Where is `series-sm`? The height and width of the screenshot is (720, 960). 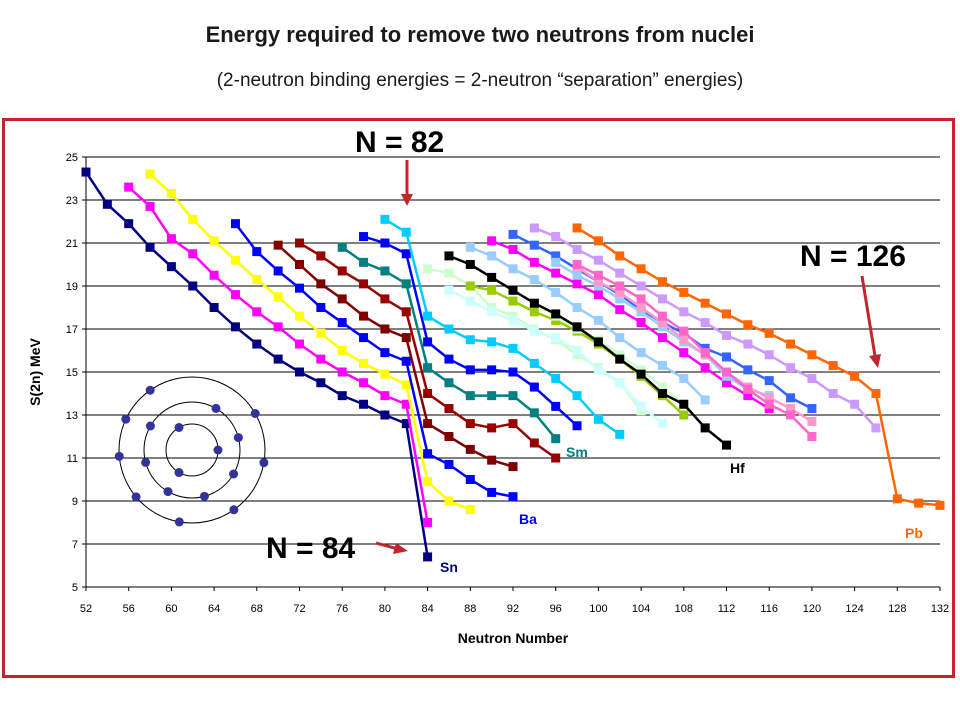 series-sm is located at coordinates (449, 343).